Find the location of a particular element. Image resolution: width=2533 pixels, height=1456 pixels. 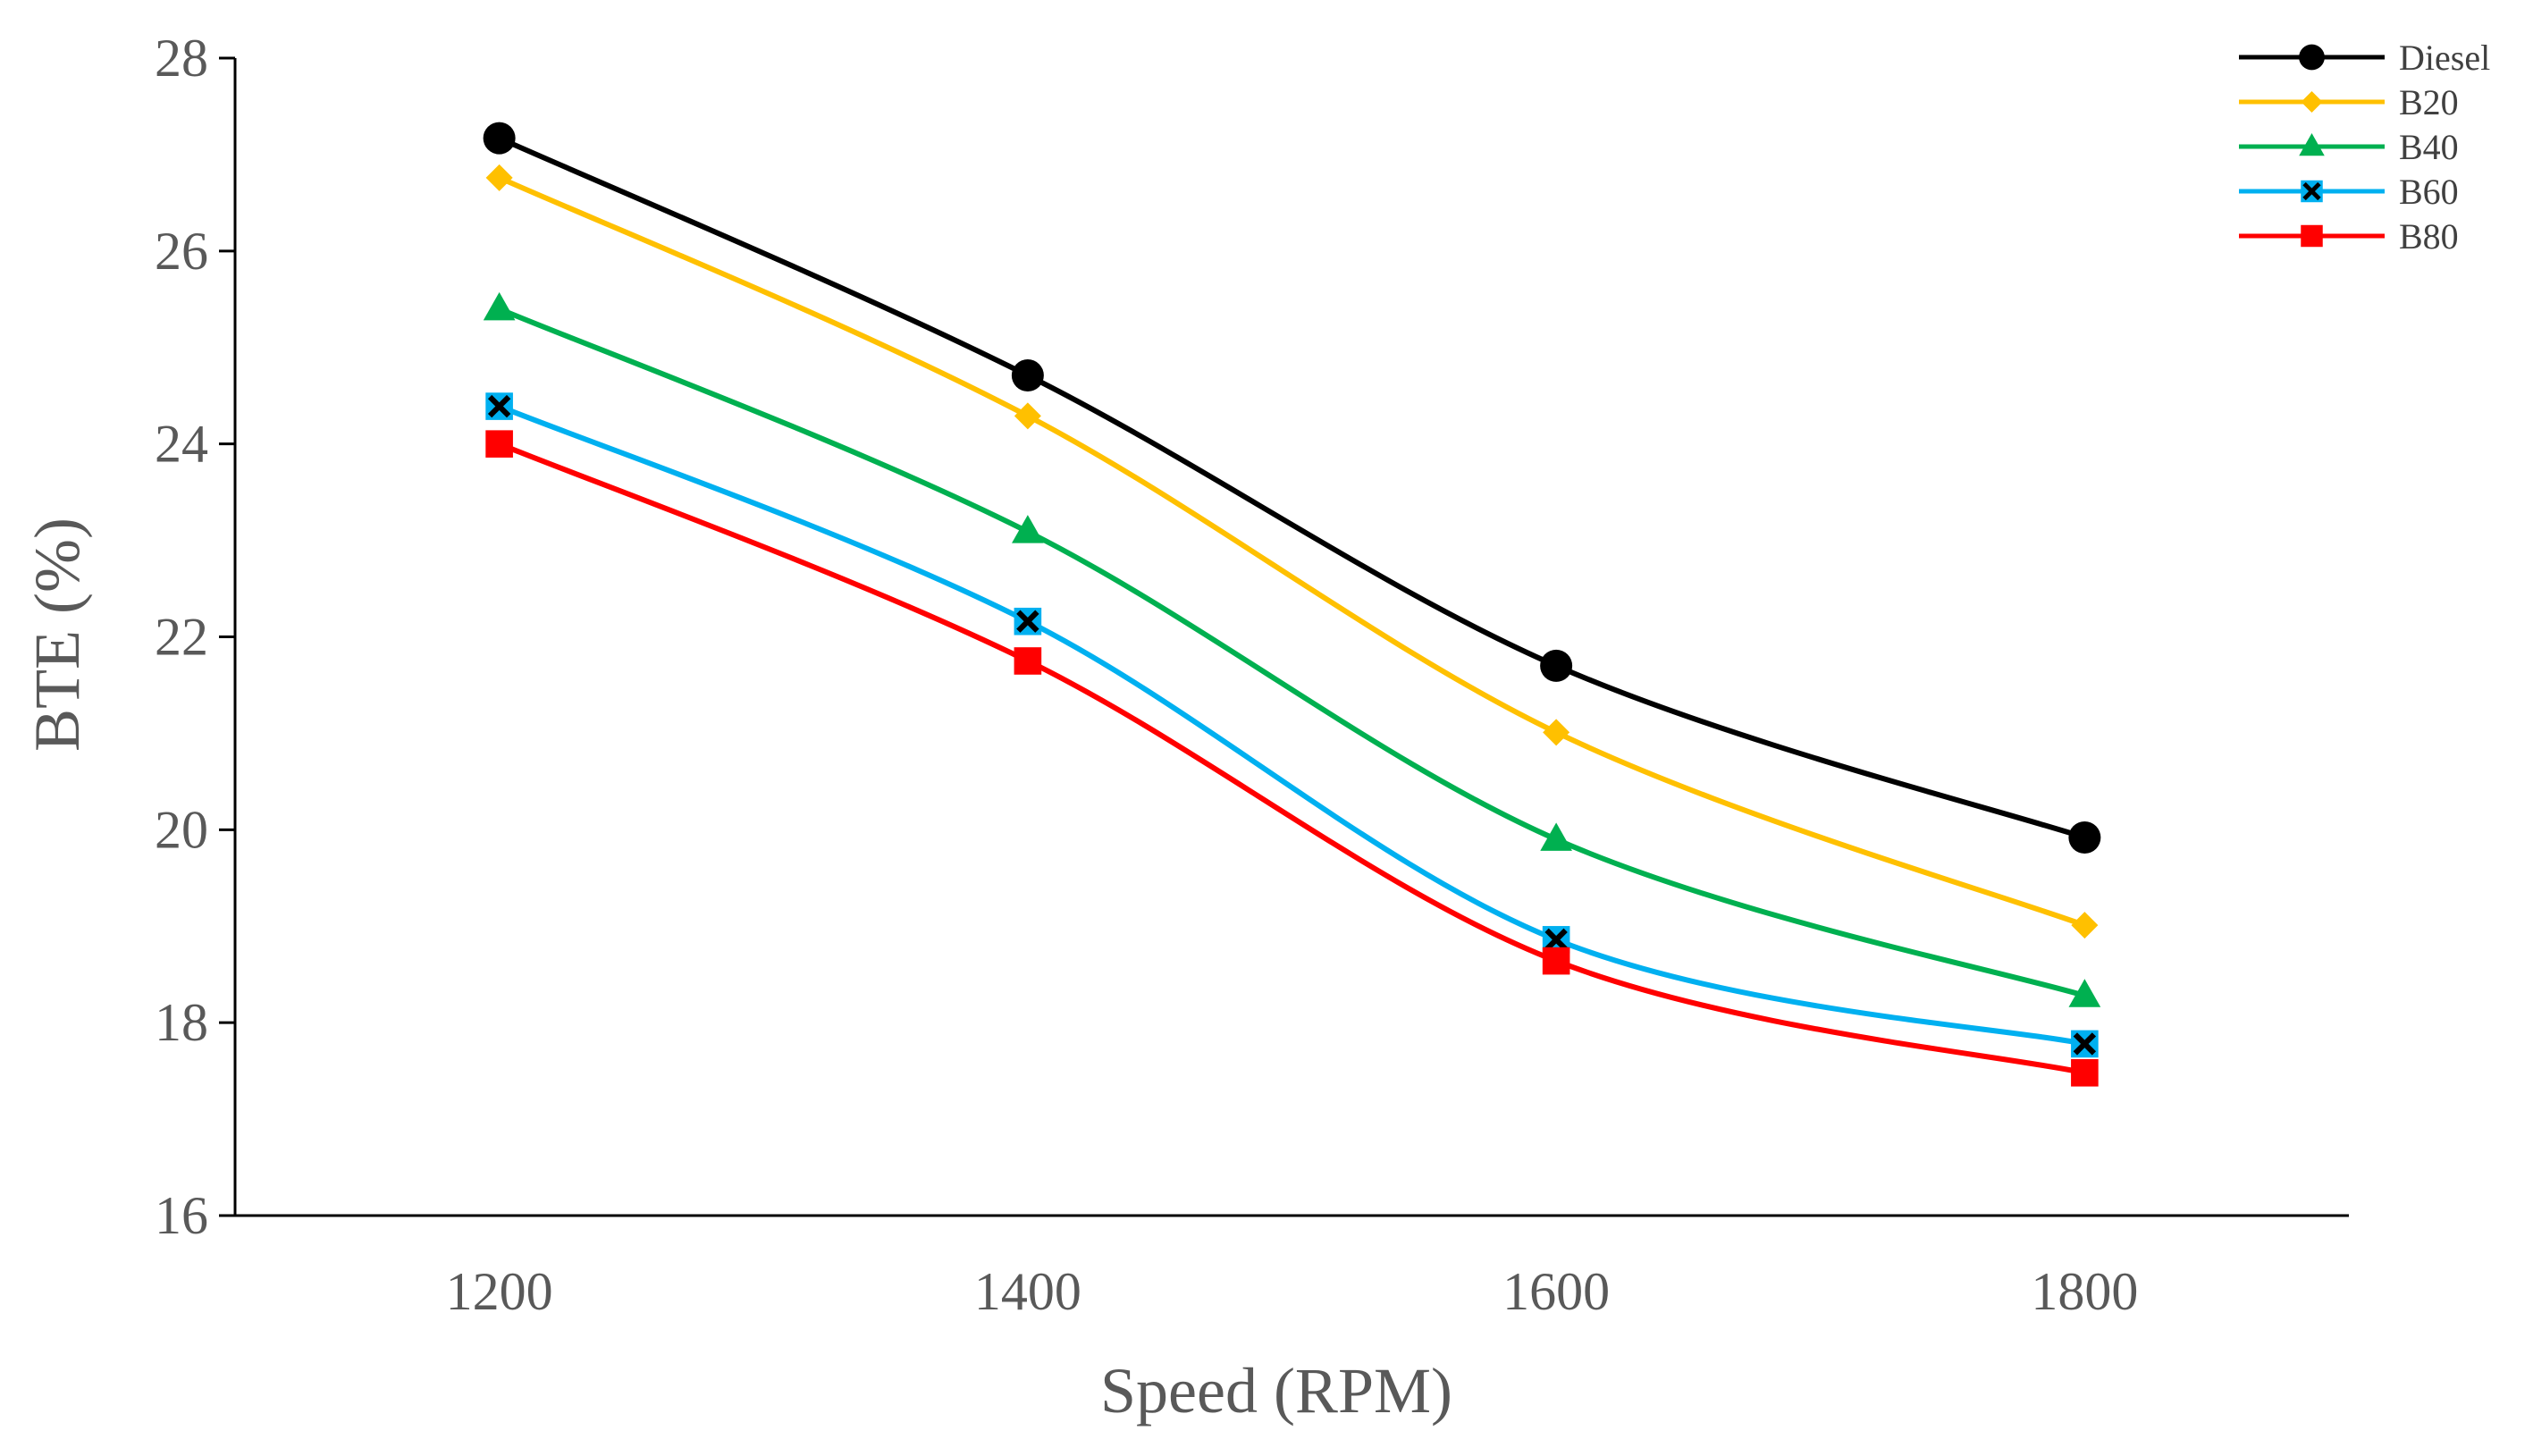

x-axis-title: Speed (RPM) is located at coordinates (1276, 1391).